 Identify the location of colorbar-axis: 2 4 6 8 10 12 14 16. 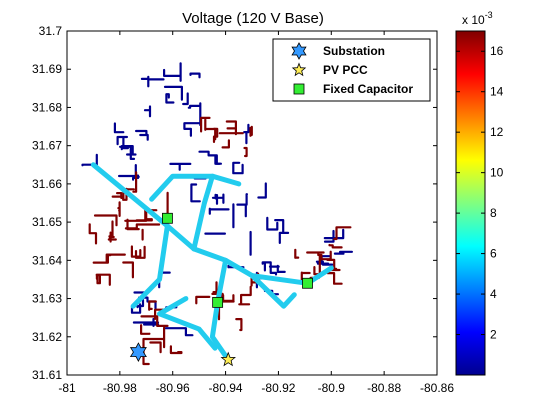
(480, 193).